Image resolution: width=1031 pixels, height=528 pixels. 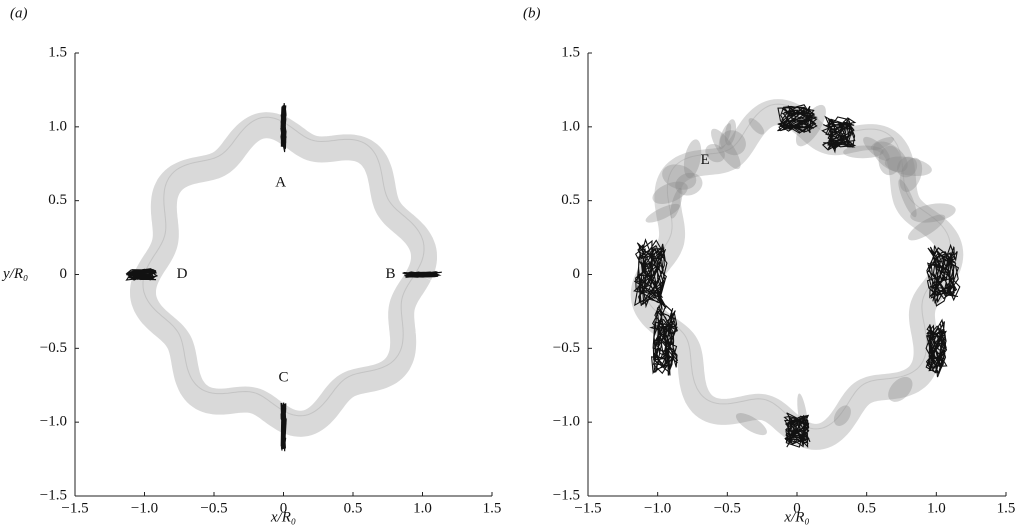 What do you see at coordinates (19, 13) in the screenshot?
I see `panel-label: (a)` at bounding box center [19, 13].